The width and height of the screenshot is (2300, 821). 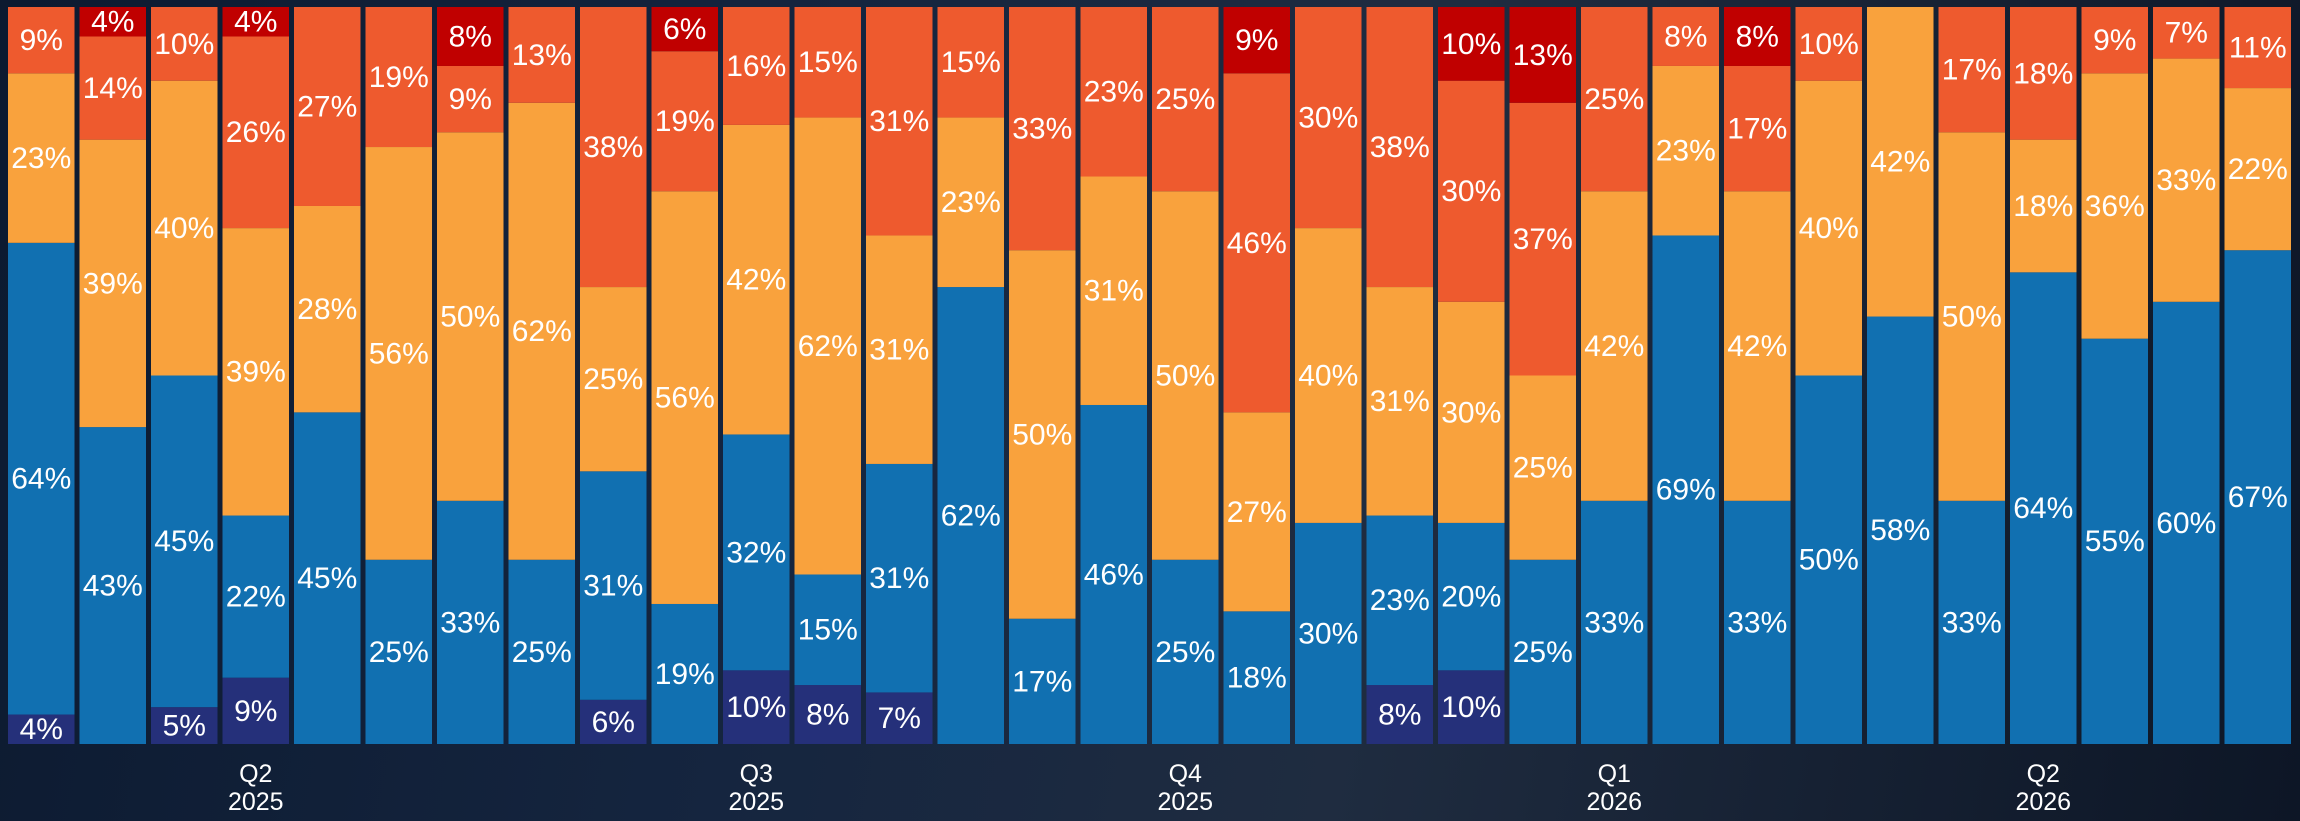 What do you see at coordinates (613, 722) in the screenshot?
I see `data-label: 6%` at bounding box center [613, 722].